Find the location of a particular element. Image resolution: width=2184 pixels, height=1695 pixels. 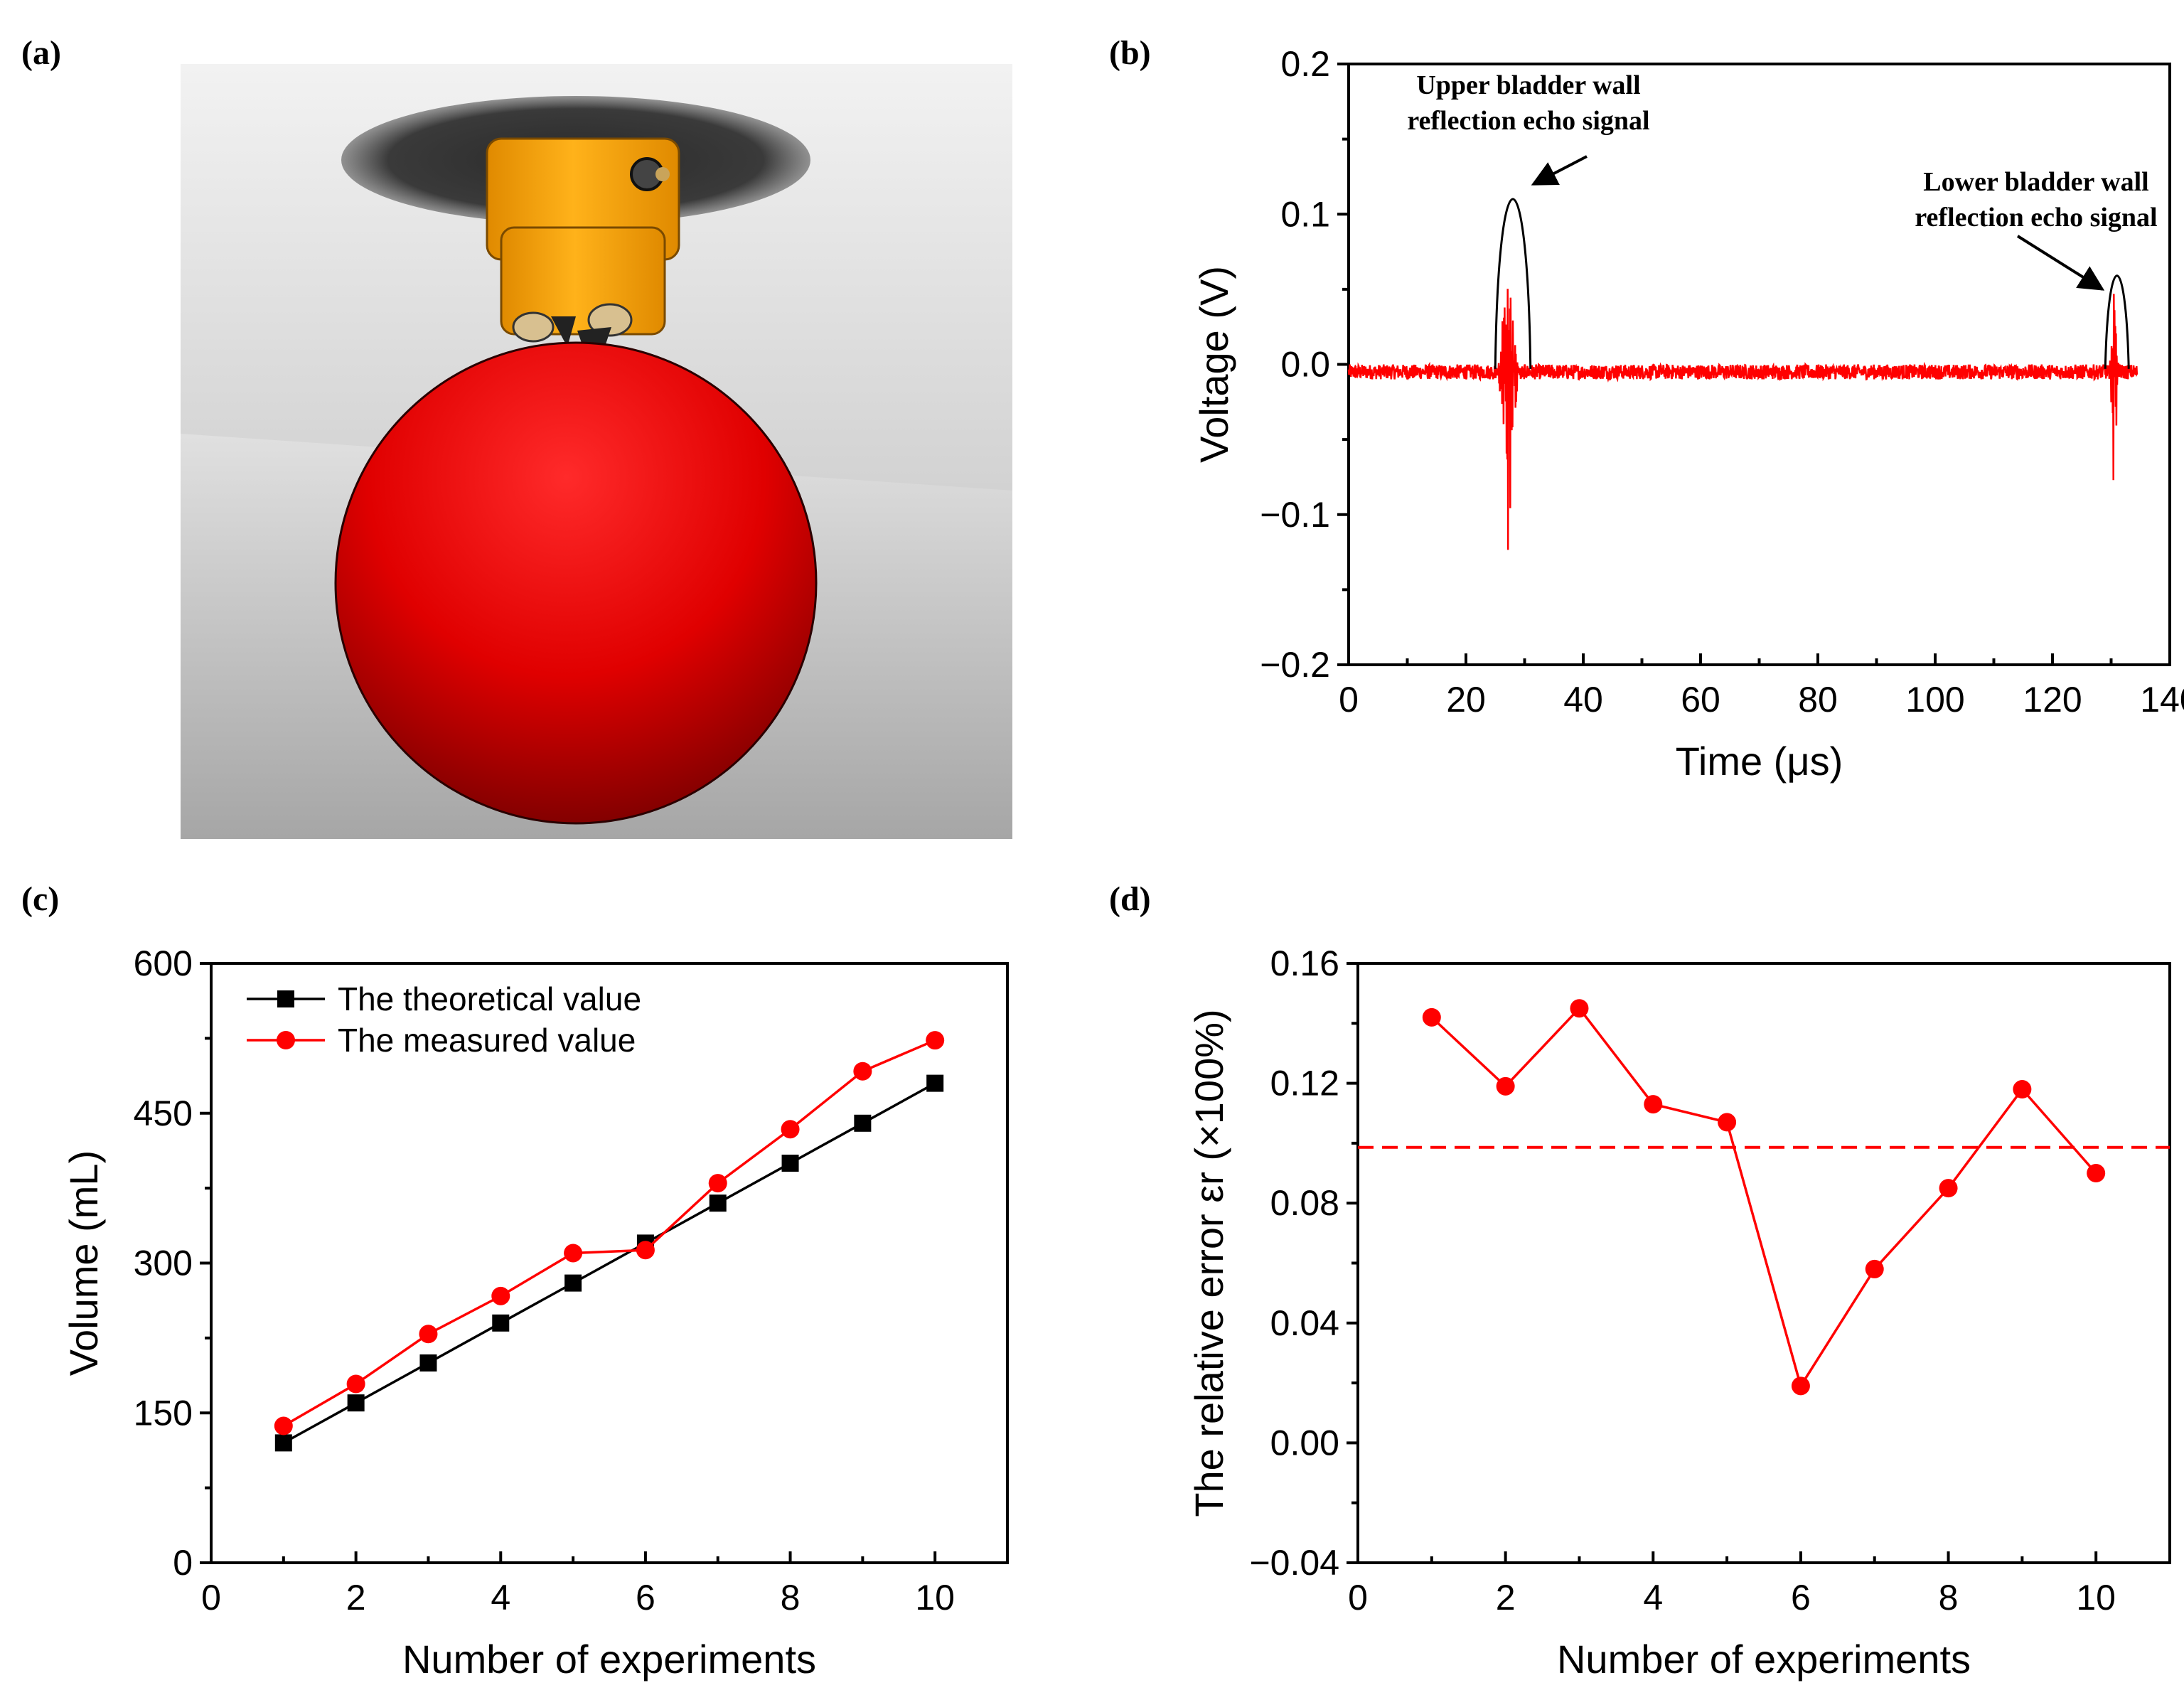

panel-label-a: (a) is located at coordinates (41, 53).